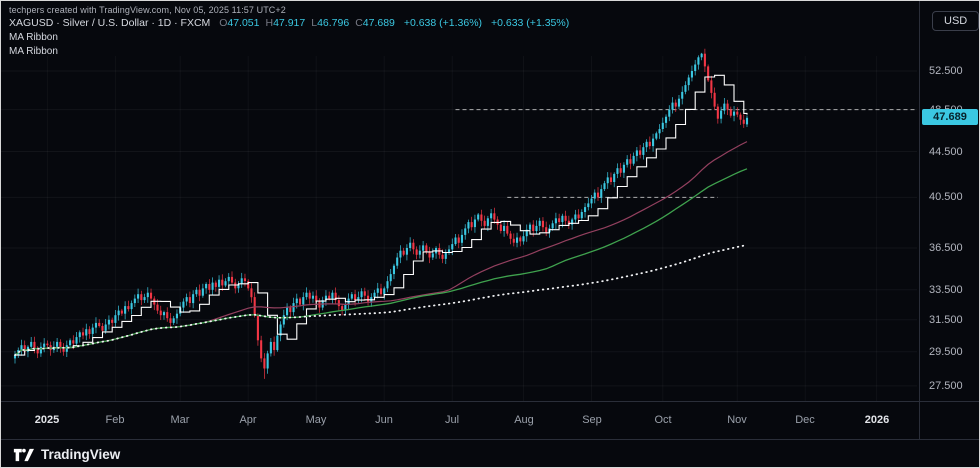  I want to click on currency-toggle-button: USD, so click(955, 21).